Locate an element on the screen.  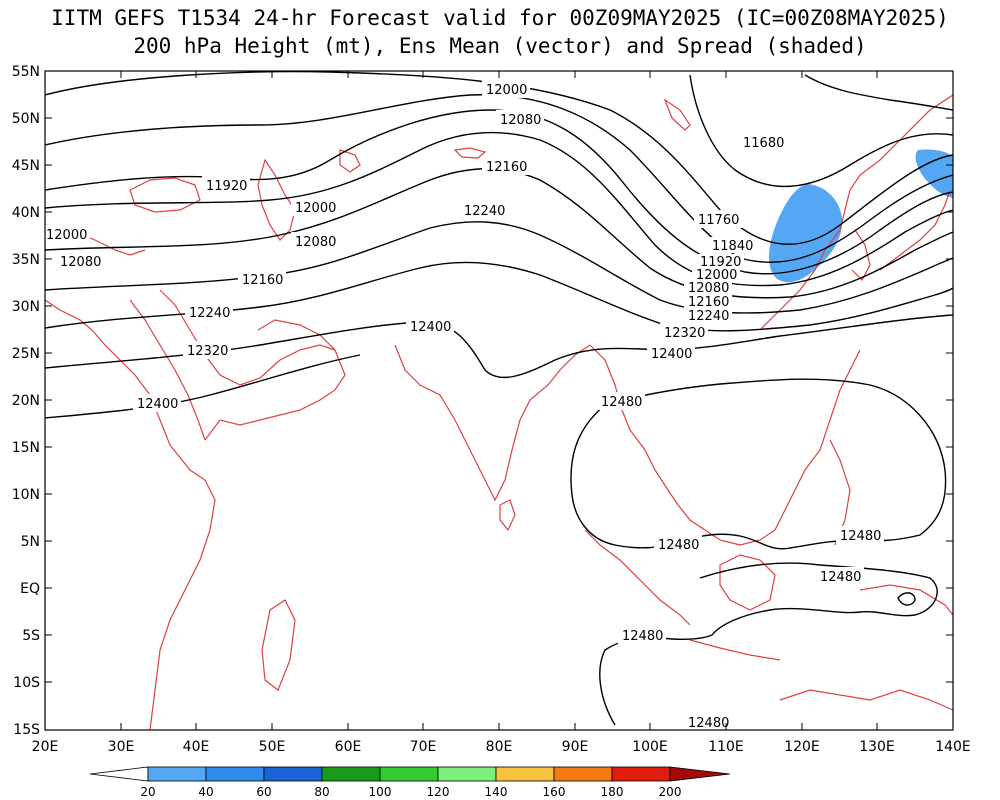
contour-label-12240-east: 12240 is located at coordinates (708, 316).